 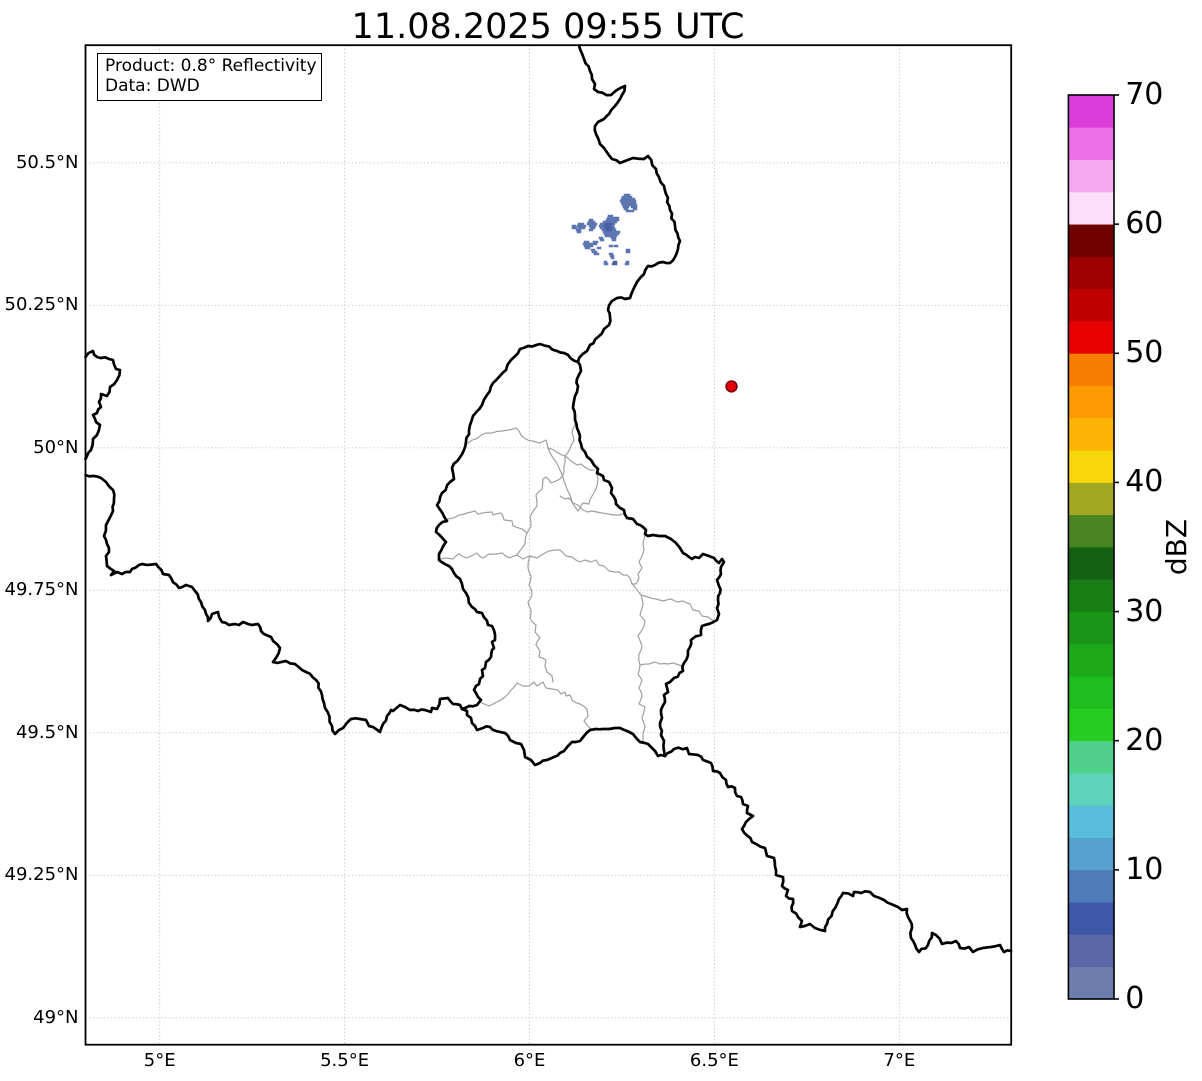 What do you see at coordinates (345, 1060) in the screenshot?
I see `x-tick-label: 5.5°E` at bounding box center [345, 1060].